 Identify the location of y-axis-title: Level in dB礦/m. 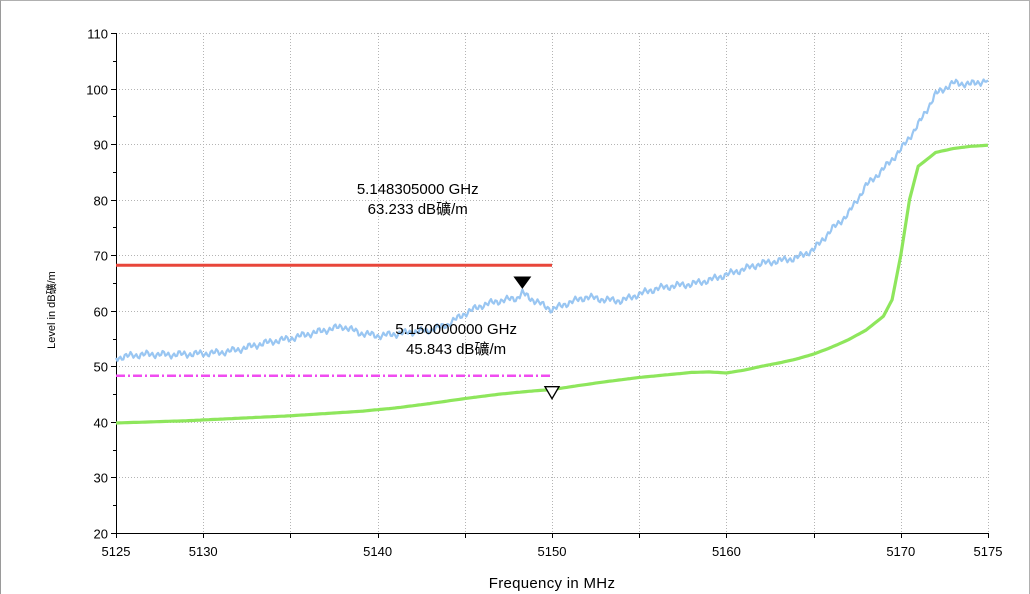
(51, 310).